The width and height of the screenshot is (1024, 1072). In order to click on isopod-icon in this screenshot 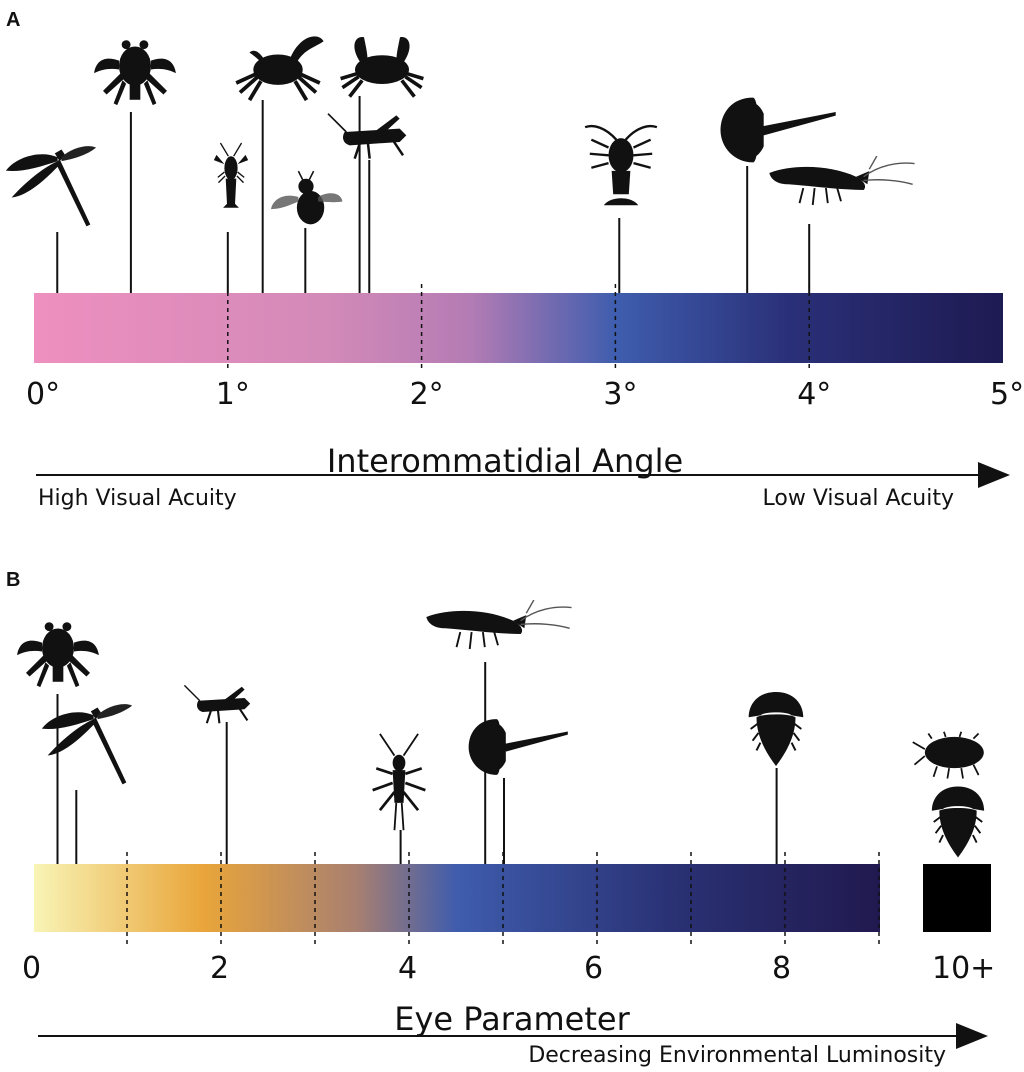, I will do `click(948, 755)`.